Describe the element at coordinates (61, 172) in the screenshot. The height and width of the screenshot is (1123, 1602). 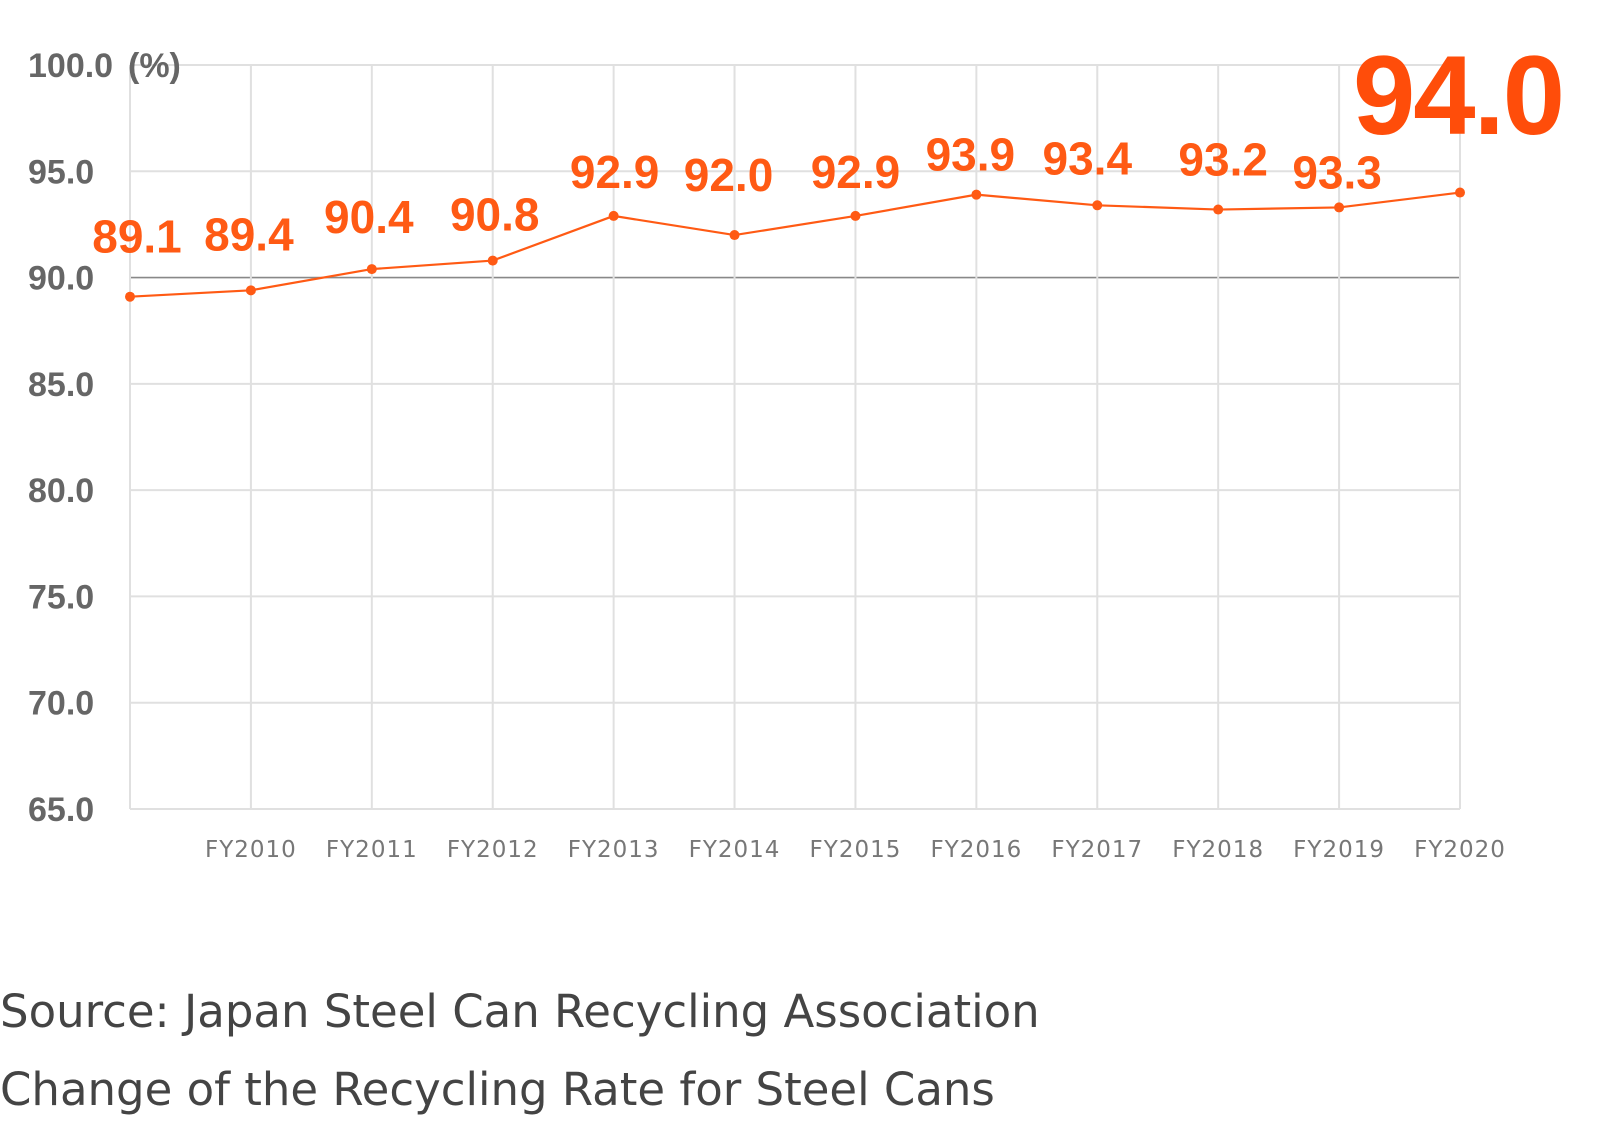
I see `y-tick-label: 95.0` at that location.